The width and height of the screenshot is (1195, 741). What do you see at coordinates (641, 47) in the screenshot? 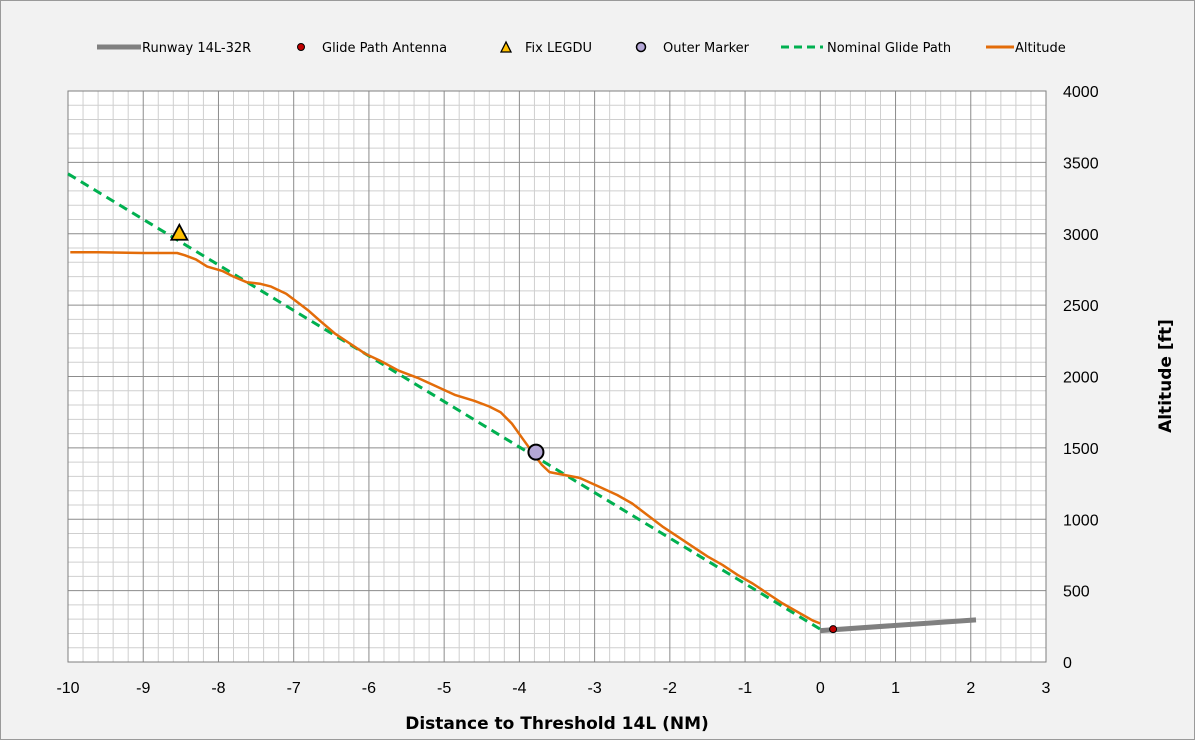
I see `legend-outer-marker-circle-icon` at bounding box center [641, 47].